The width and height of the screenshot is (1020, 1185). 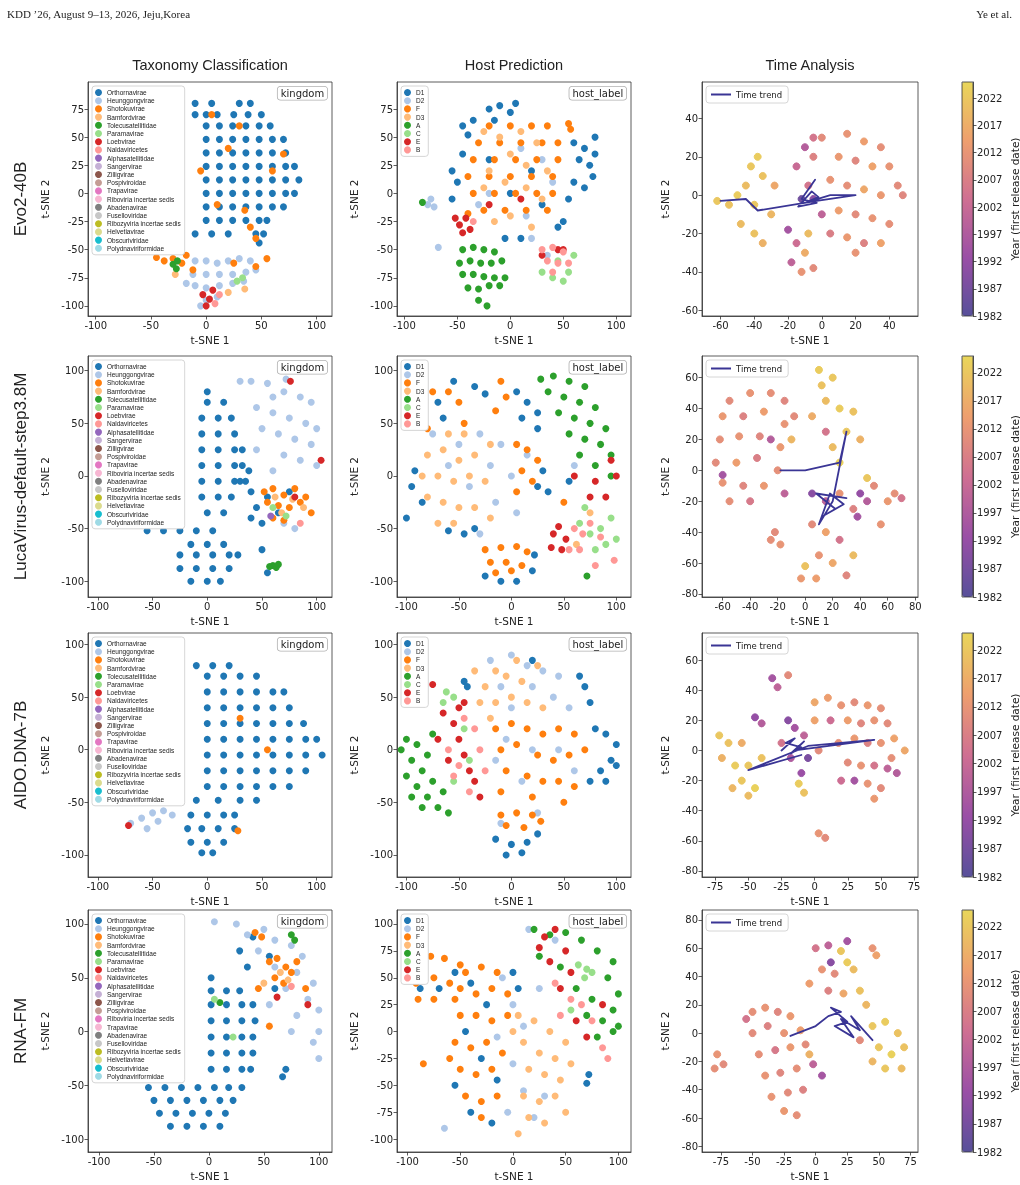 I want to click on color-bar-label: 2007, so click(x=990, y=180).